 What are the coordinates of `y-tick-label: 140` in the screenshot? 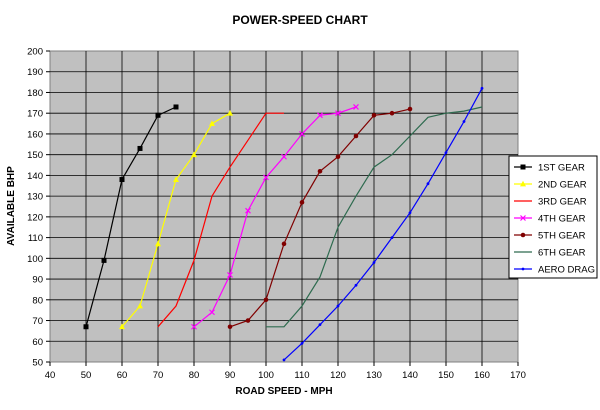 It's located at (35, 176).